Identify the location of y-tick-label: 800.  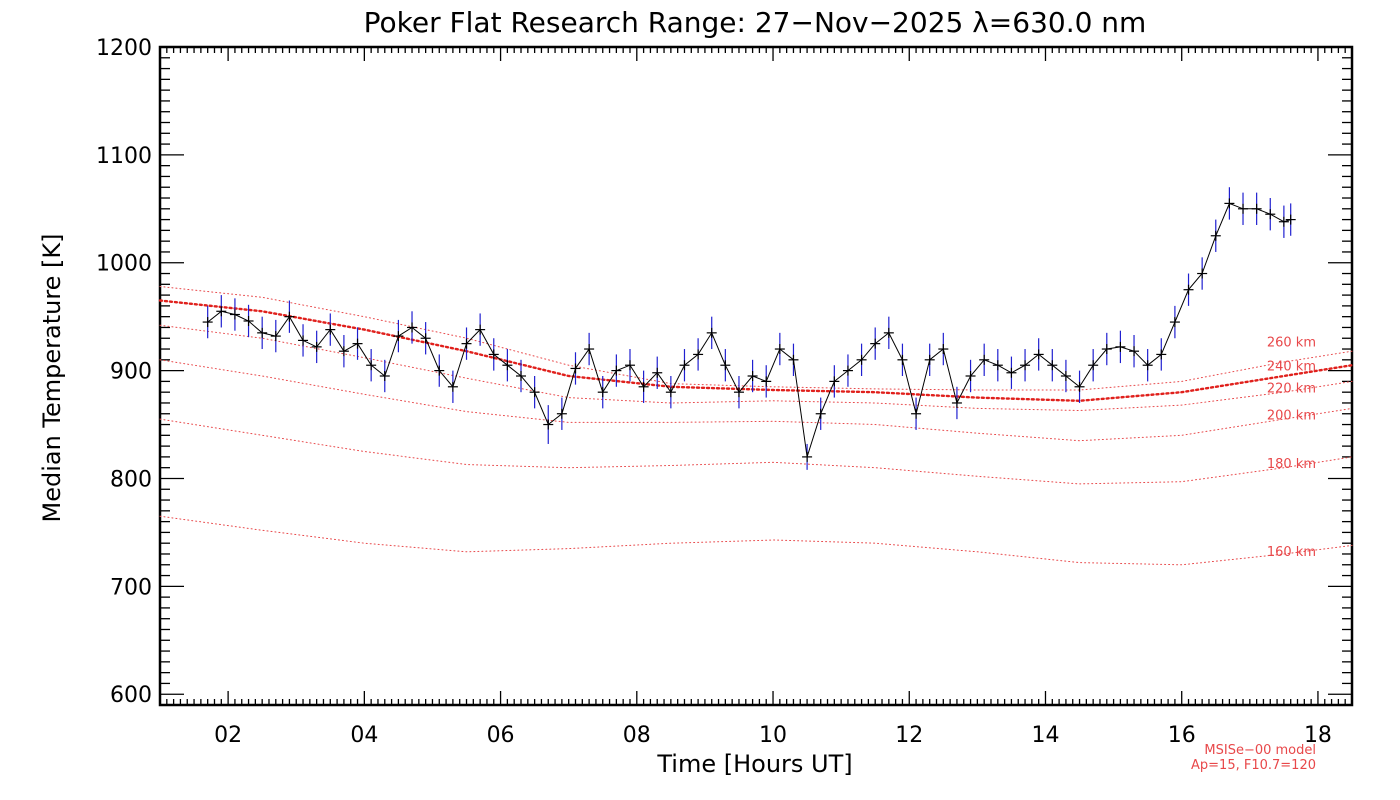
(131, 479).